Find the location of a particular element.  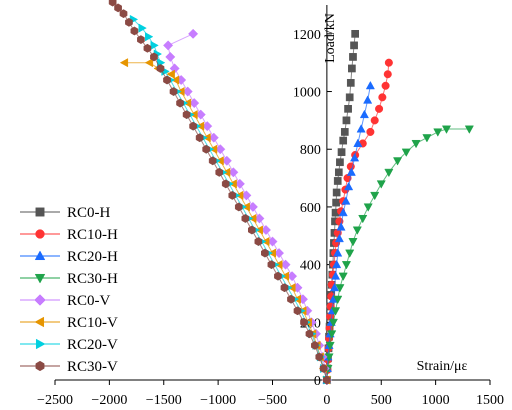

x-ticks: −2500 −2000 −1500 −1000 −500 0 500 1000 1500 is located at coordinates (270, 394).